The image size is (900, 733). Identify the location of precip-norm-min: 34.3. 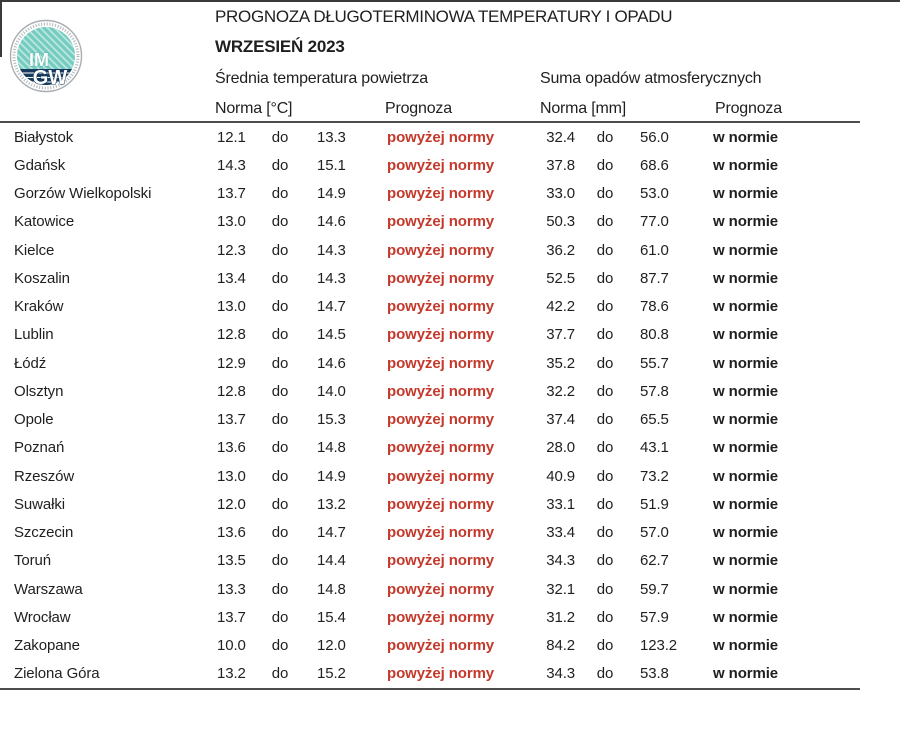
(560, 561).